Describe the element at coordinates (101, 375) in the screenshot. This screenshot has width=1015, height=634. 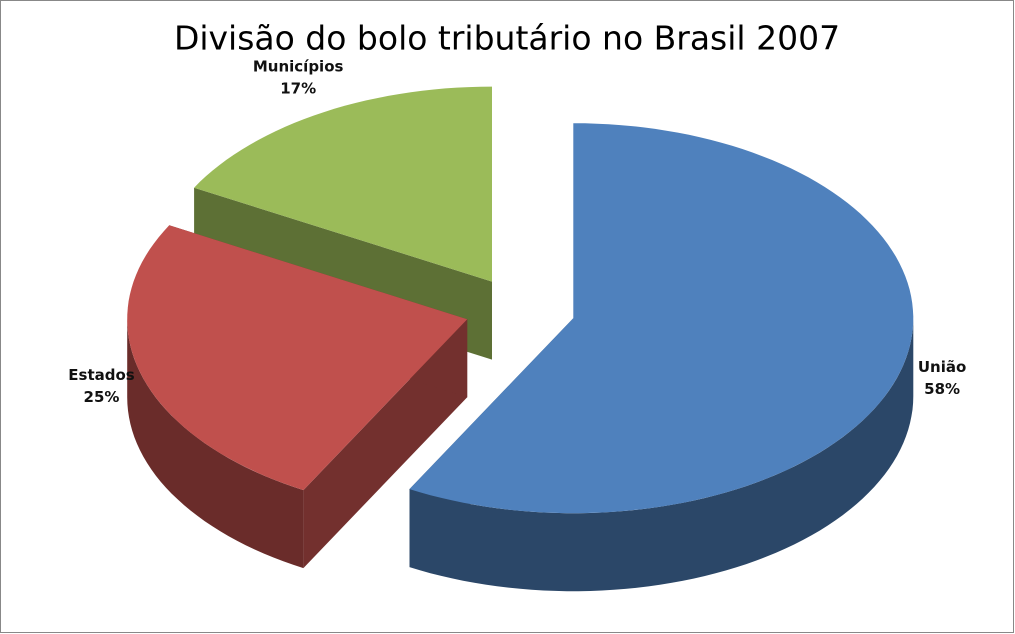
I see `data-label-name: Estados` at that location.